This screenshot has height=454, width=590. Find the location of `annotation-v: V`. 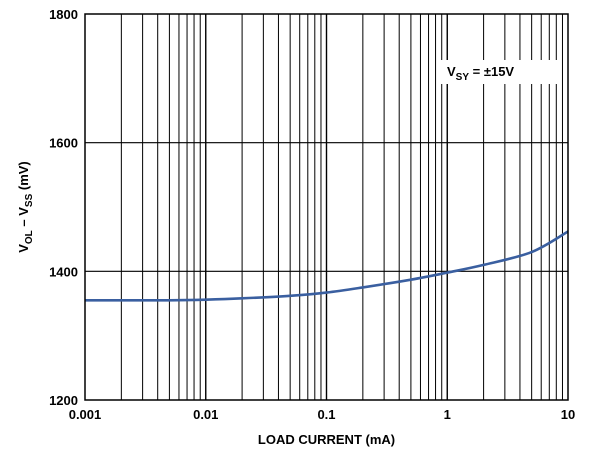

annotation-v: V is located at coordinates (451, 71).